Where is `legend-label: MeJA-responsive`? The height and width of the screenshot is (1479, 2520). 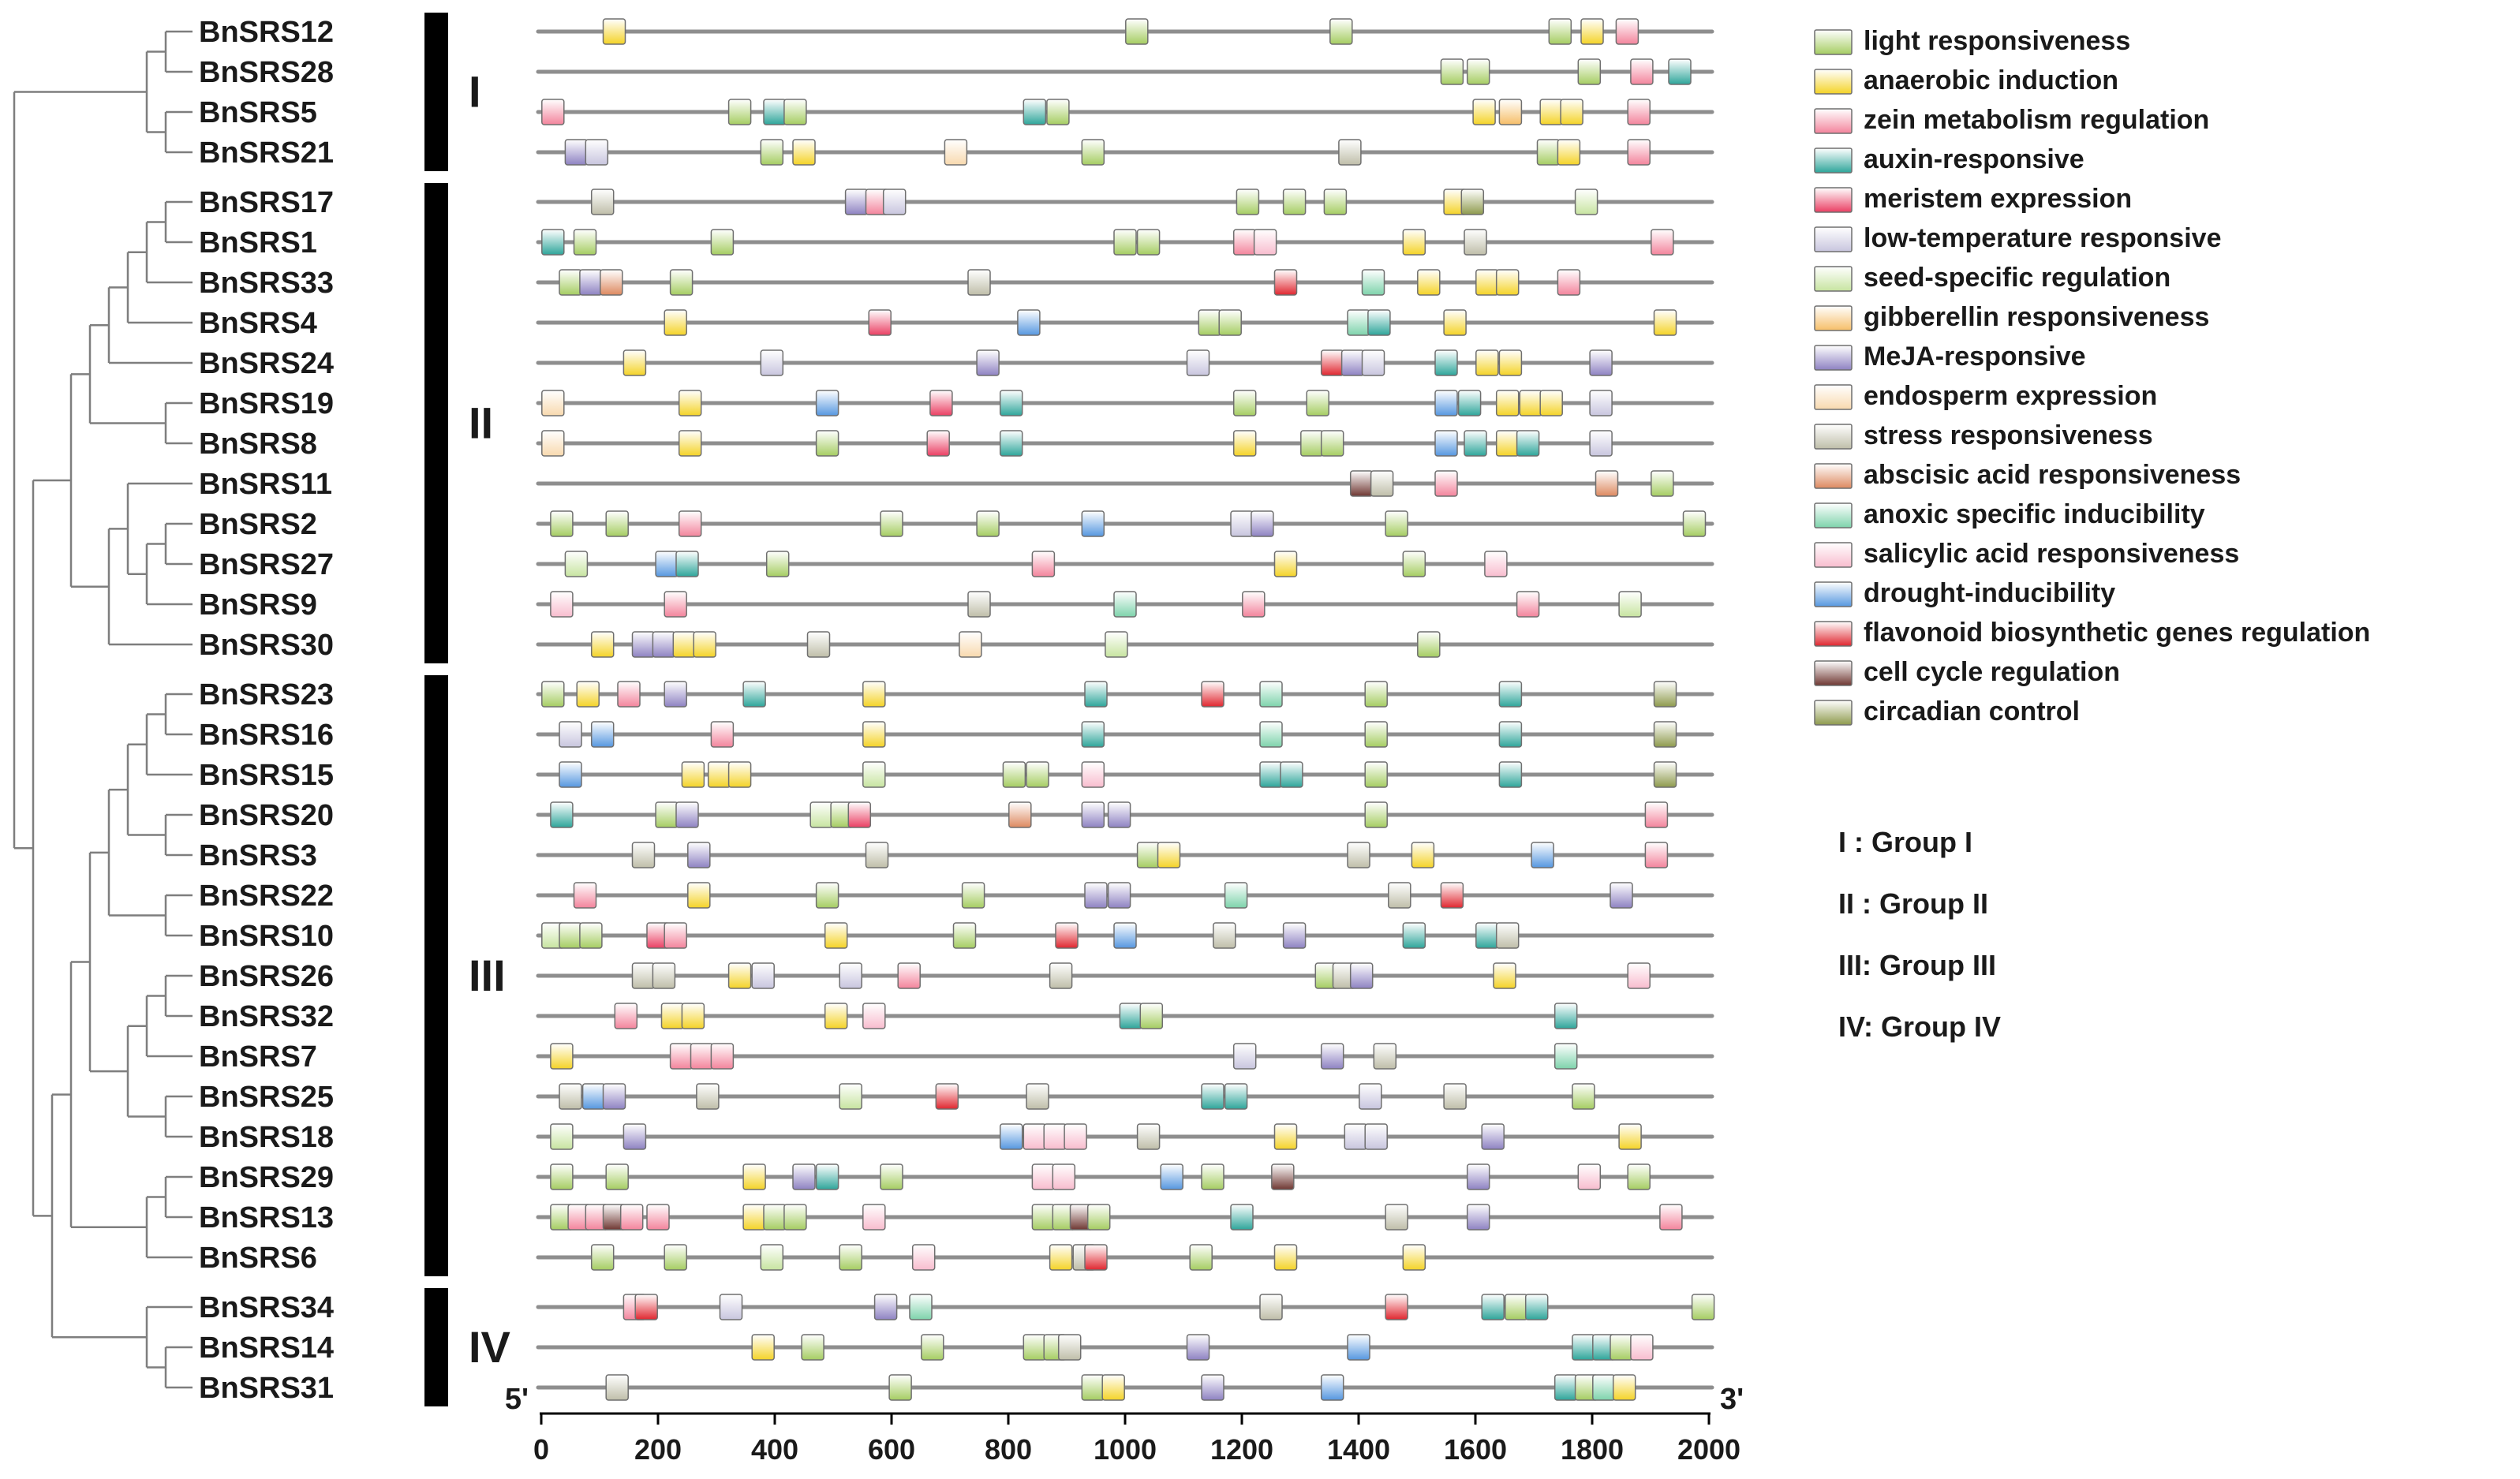 legend-label: MeJA-responsive is located at coordinates (1975, 357).